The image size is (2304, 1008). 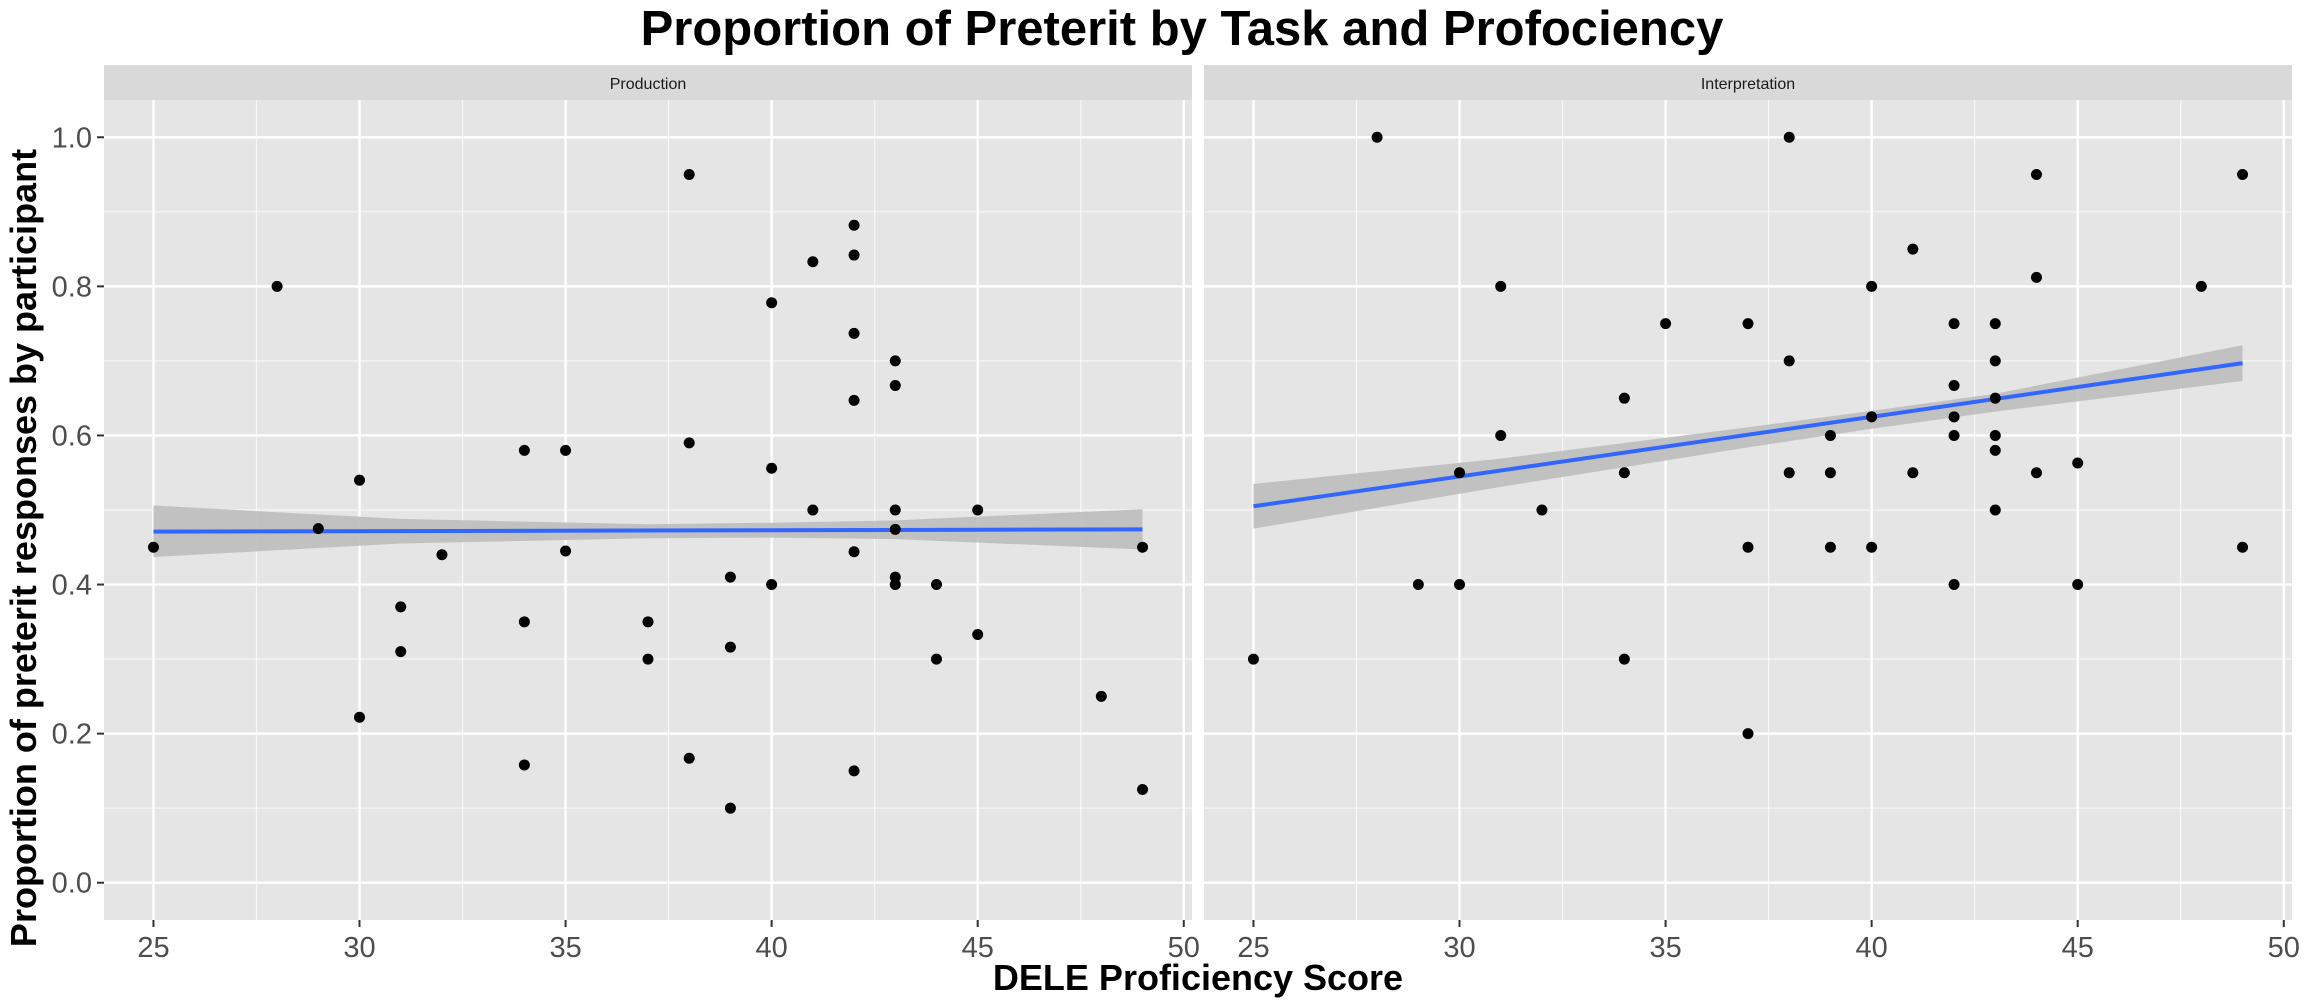 I want to click on y-tick-label: 0.8, so click(x=72, y=287).